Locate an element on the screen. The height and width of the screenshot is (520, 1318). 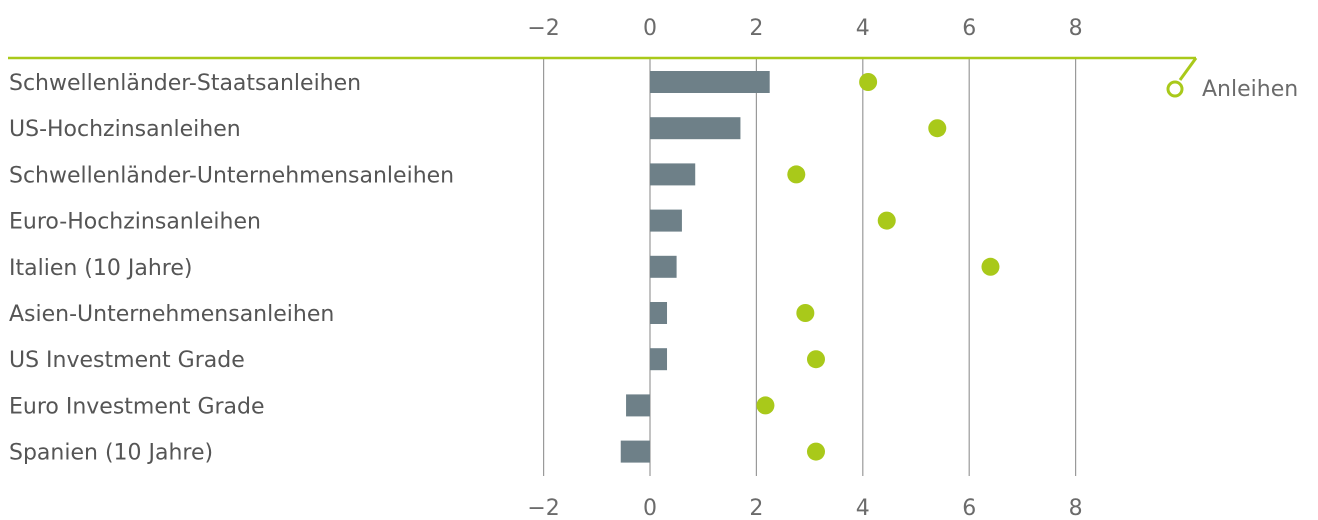
top-axis-ticks: −2 0 2 4 6 8 is located at coordinates (804, 28).